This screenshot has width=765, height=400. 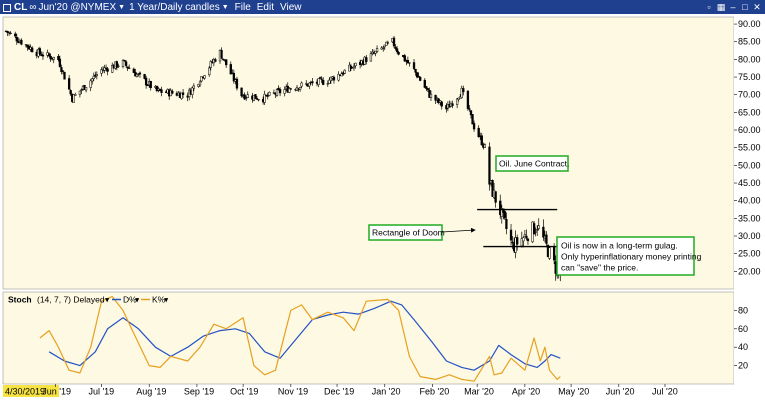 What do you see at coordinates (225, 7) in the screenshot?
I see `interval-dropdown-icon: ▼` at bounding box center [225, 7].